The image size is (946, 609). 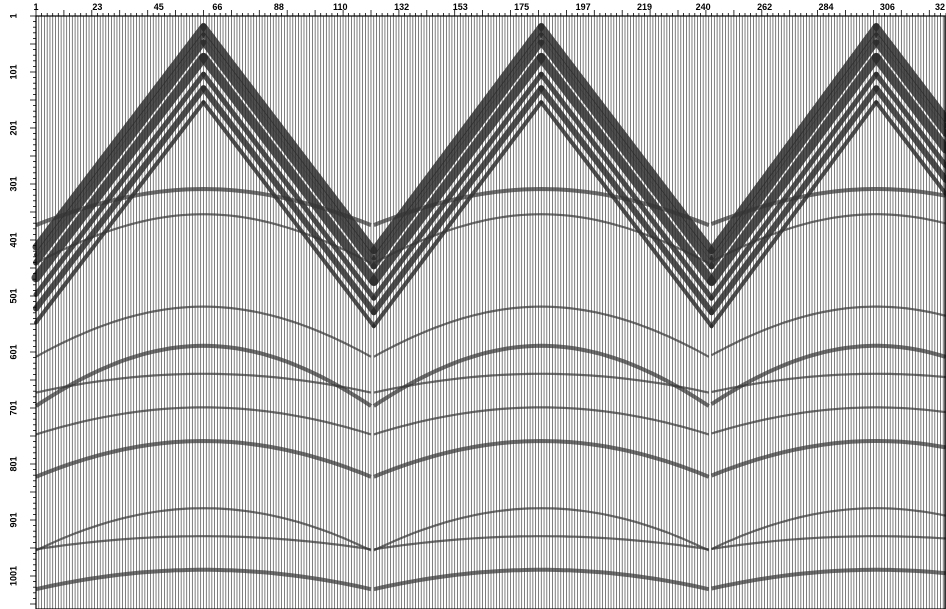 I want to click on x-tick-label: 88, so click(x=279, y=7).